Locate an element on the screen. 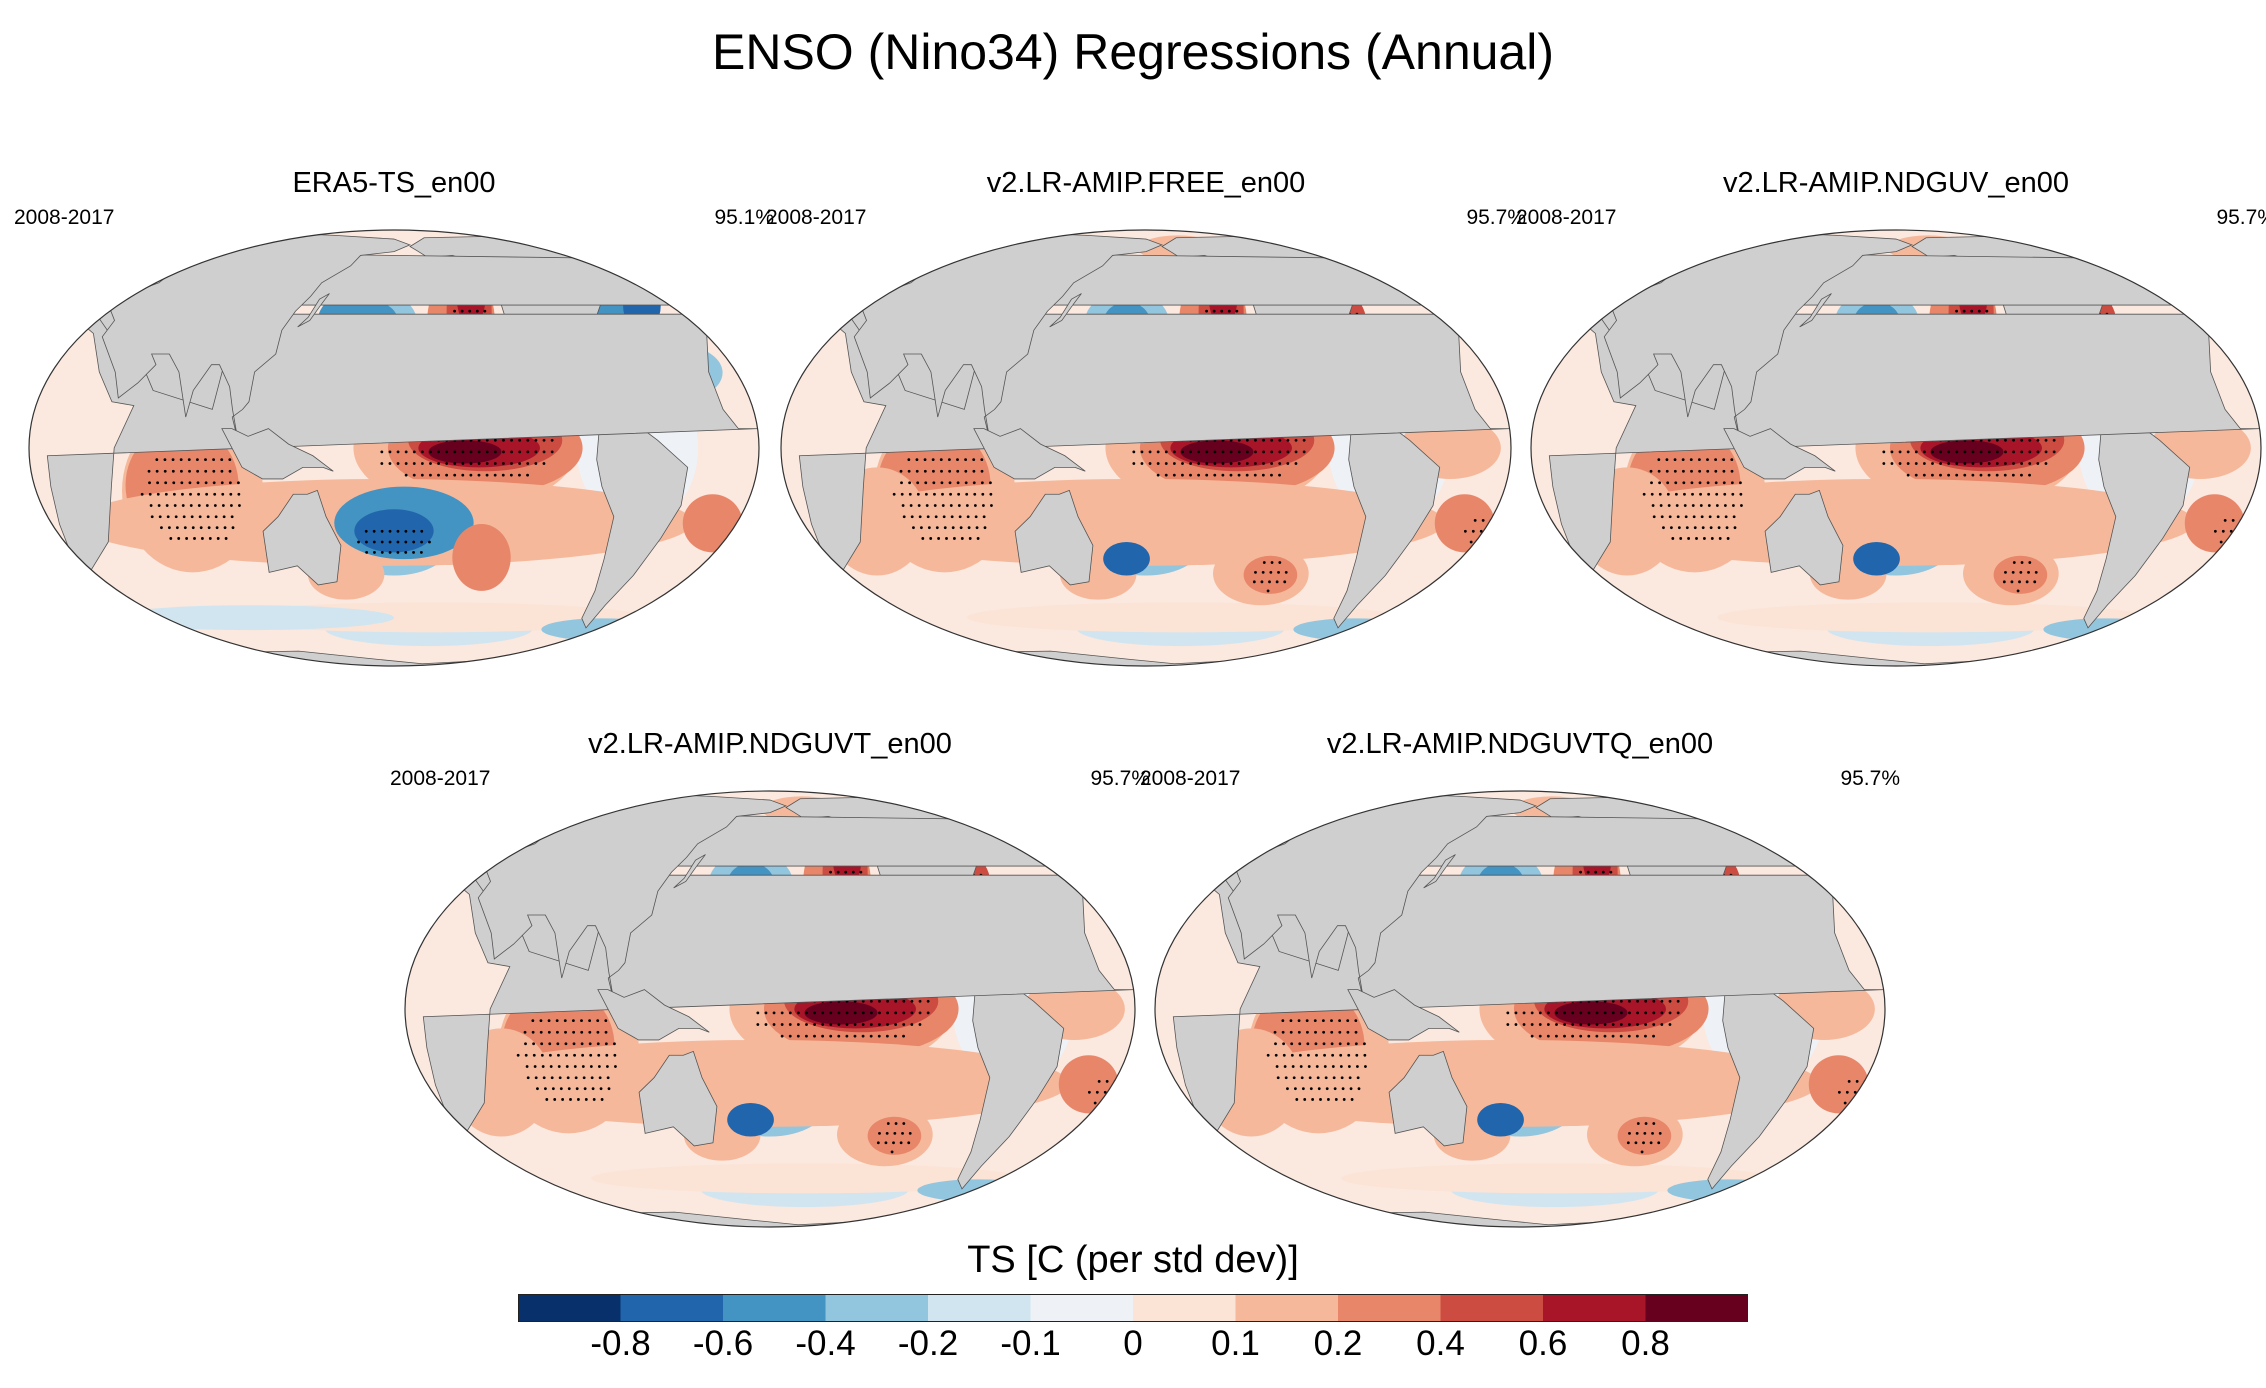  colorbar-tick-labels: -0.8 -0.6 -0.4 -0.2 -0.1 0 0.1 0.2 0.4 0.6 0.8 is located at coordinates (1133, 1347).